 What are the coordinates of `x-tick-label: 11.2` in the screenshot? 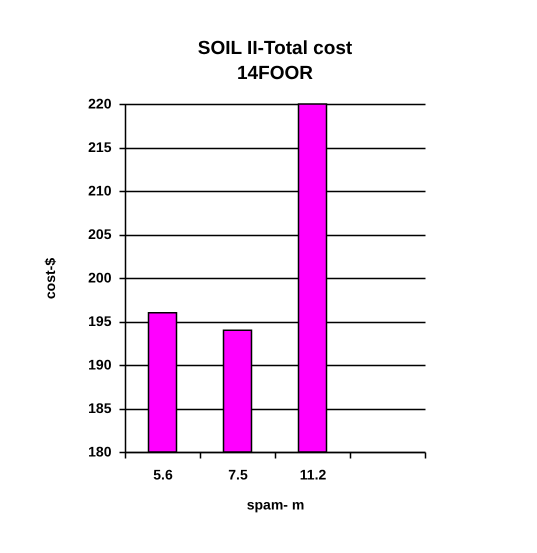 It's located at (313, 474).